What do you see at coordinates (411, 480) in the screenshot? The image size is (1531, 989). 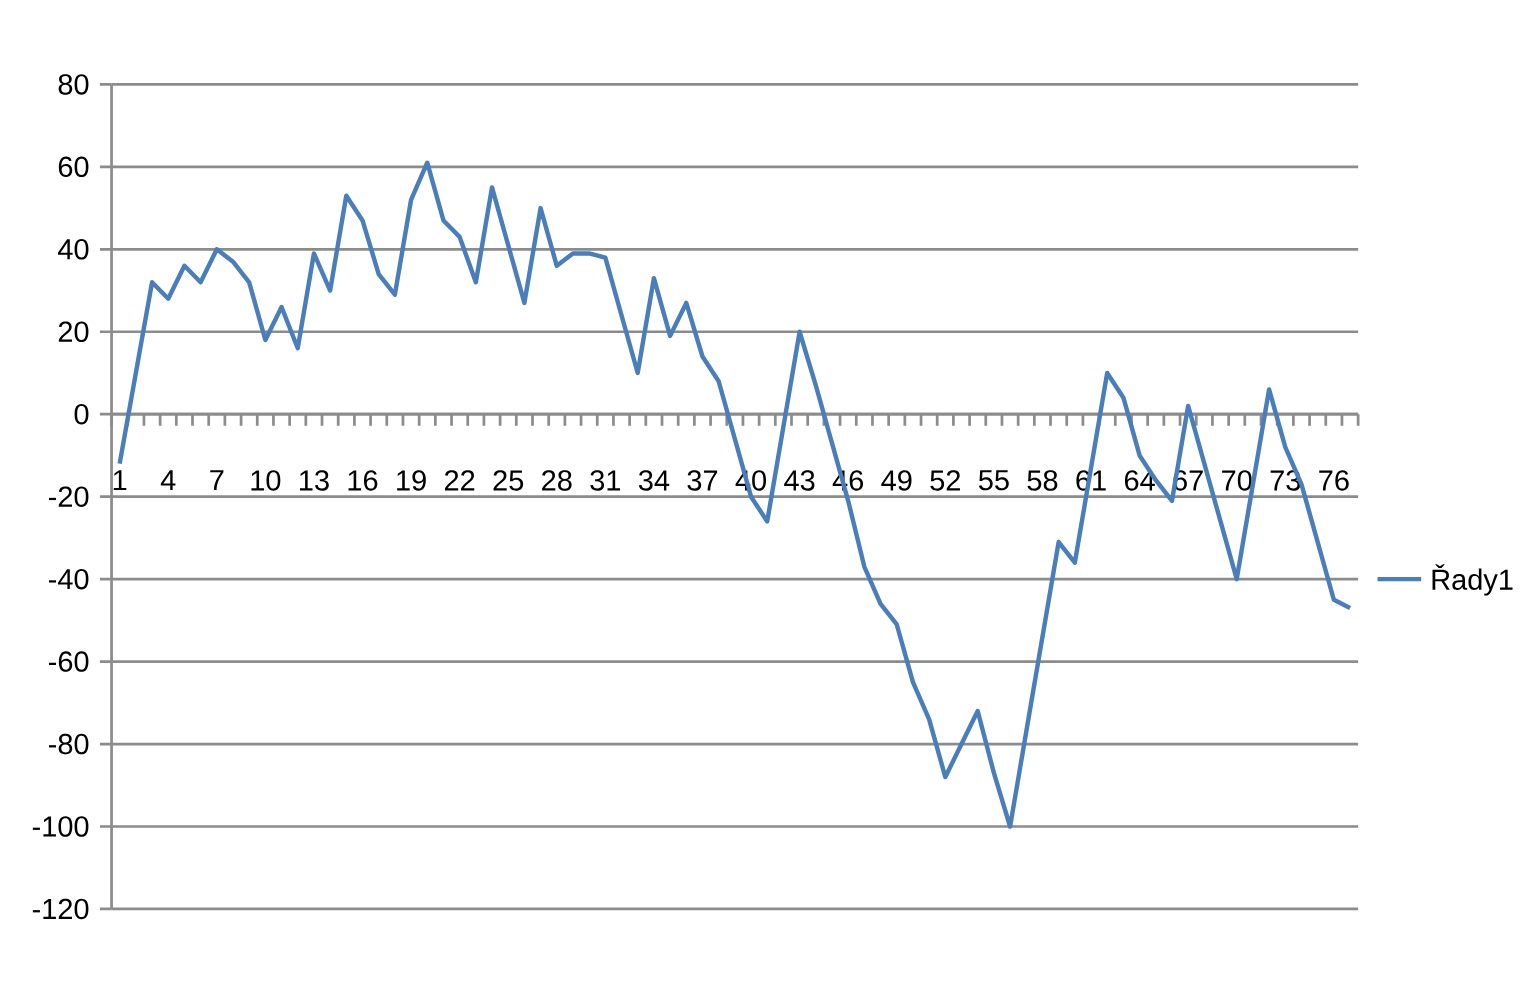 I see `x-tick-label: 19` at bounding box center [411, 480].